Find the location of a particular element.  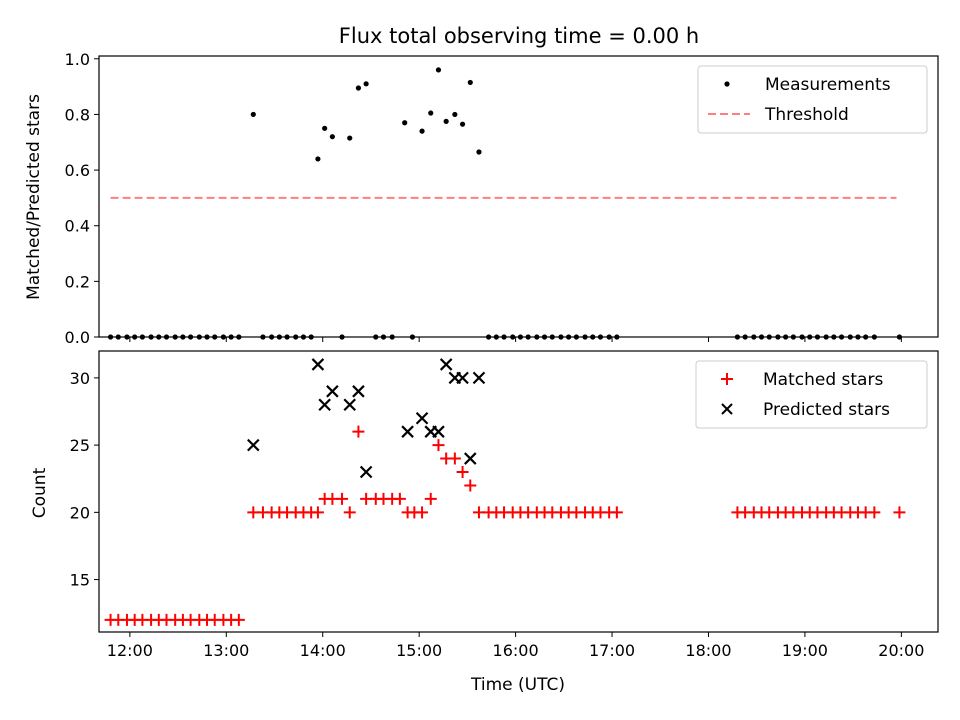

y-tick-label: 25 is located at coordinates (80, 445).